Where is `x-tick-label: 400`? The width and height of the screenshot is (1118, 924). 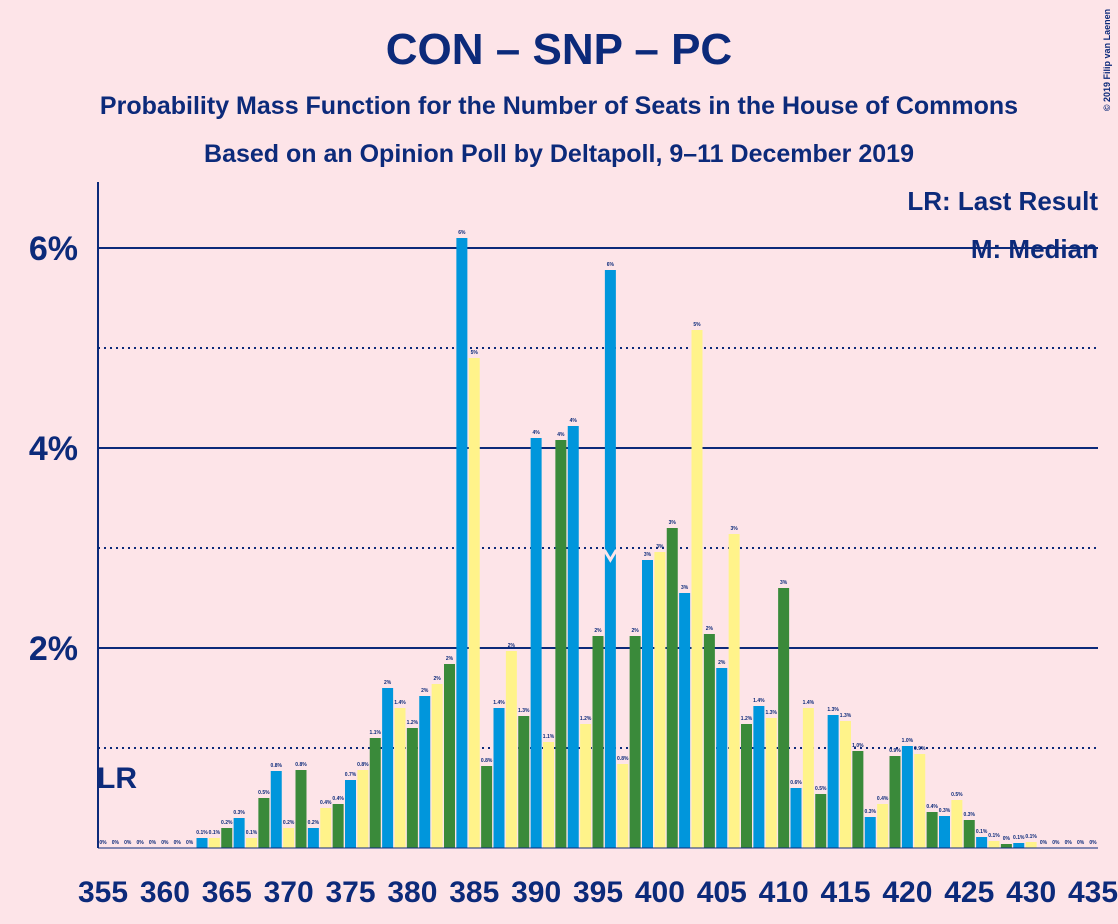 x-tick-label: 400 is located at coordinates (660, 892).